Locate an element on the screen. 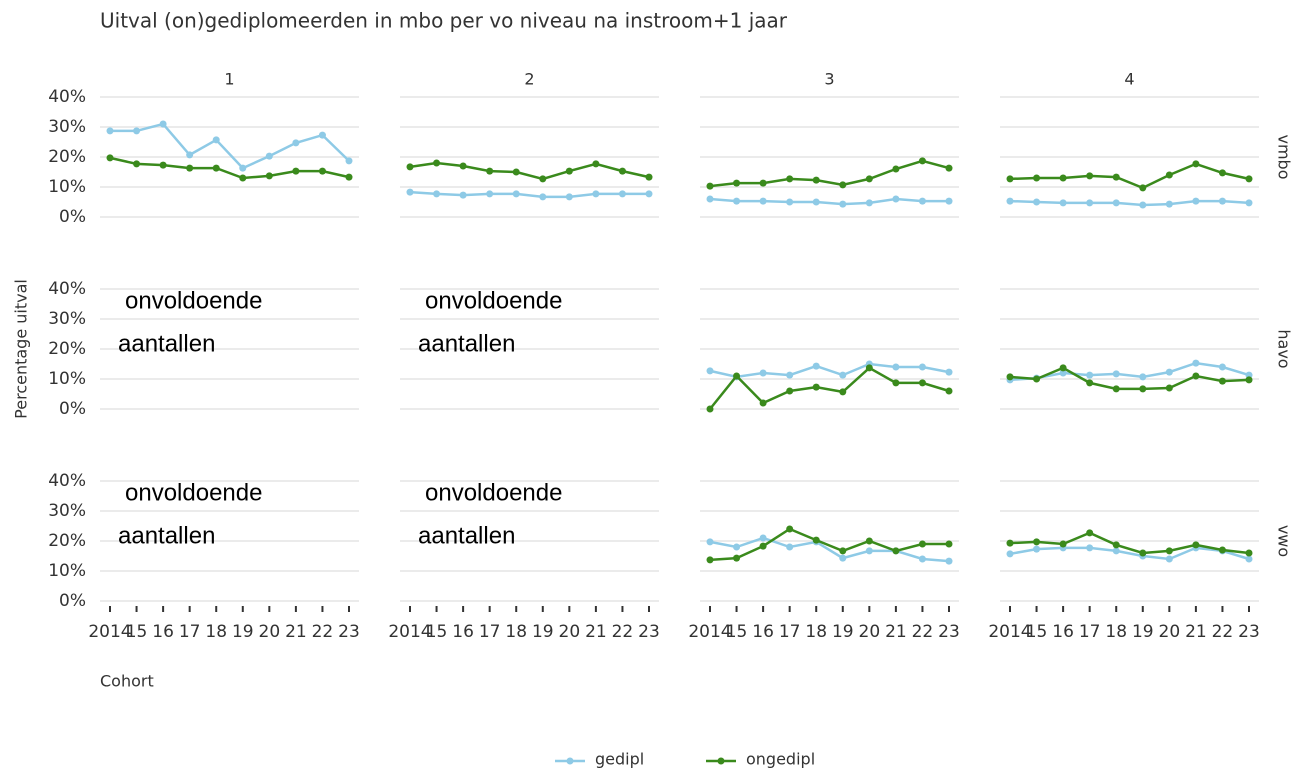 The width and height of the screenshot is (1310, 771). facet-row-label: vmbo is located at coordinates (1284, 157).